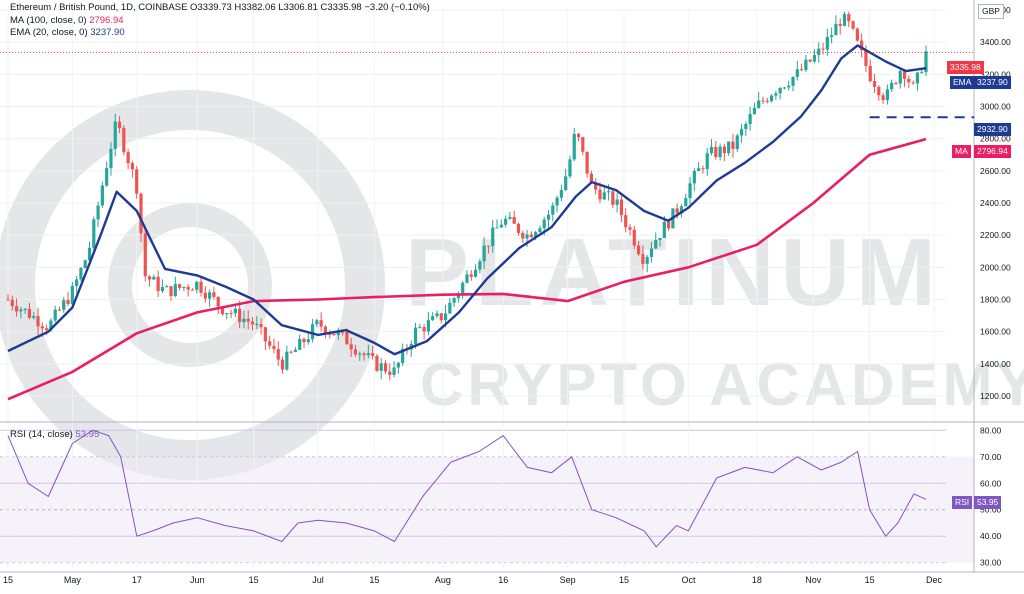  I want to click on price-tick-label: 1800.00, so click(995, 300).